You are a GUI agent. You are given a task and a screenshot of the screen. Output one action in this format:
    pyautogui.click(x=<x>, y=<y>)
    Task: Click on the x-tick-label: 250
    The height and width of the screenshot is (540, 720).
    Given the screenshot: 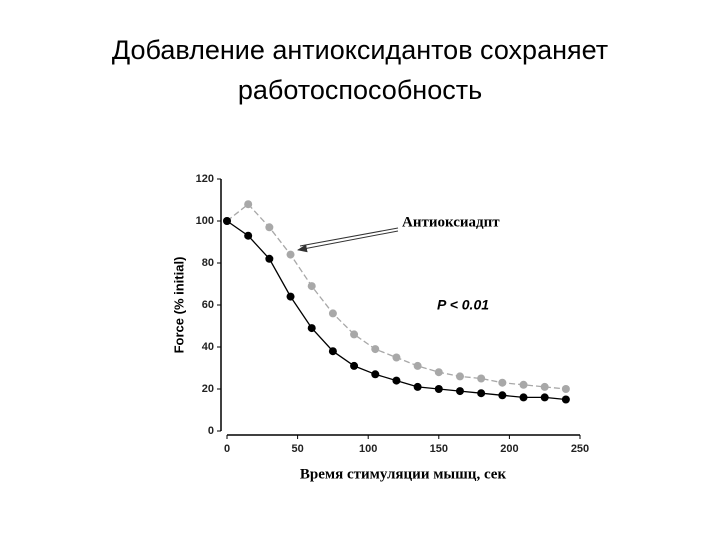 What is the action you would take?
    pyautogui.click(x=580, y=449)
    